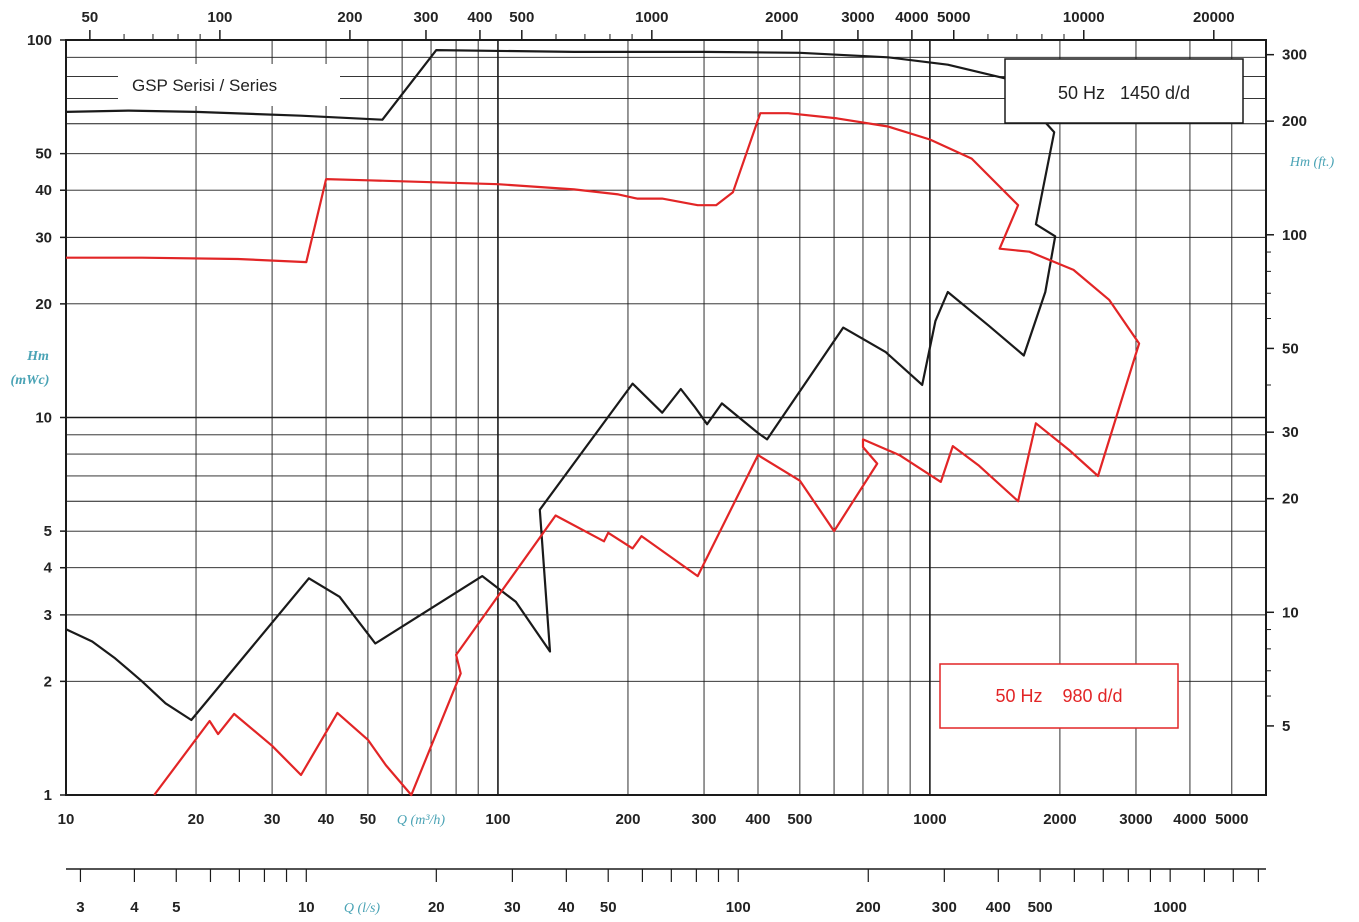 This screenshot has height=922, width=1359. I want to click on x-tick-label: 200, so click(627, 819).